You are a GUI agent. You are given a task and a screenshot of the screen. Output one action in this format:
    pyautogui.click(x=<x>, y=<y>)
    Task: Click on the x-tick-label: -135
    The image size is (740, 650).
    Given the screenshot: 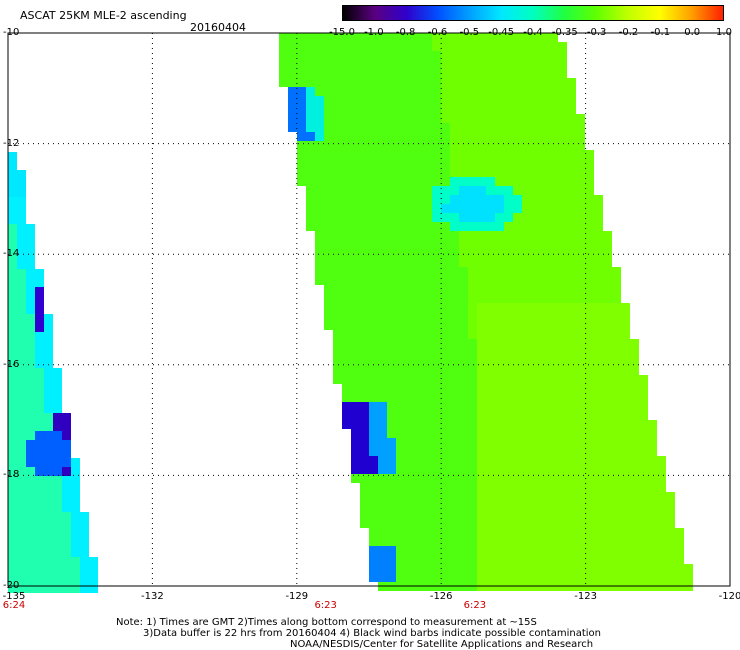 What is the action you would take?
    pyautogui.click(x=14, y=596)
    